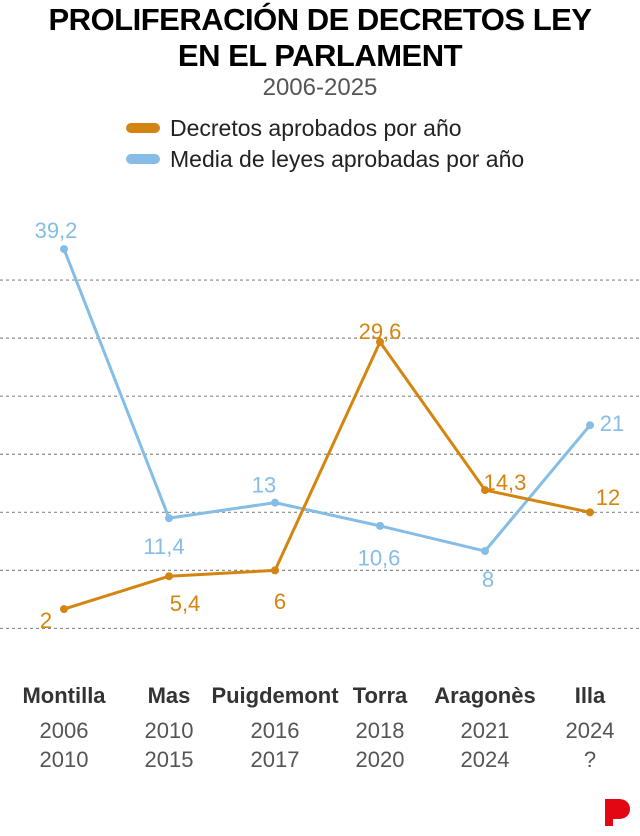 This screenshot has height=836, width=640. I want to click on legend-label-leyes: Media de leyes aprobadas por año, so click(347, 158).